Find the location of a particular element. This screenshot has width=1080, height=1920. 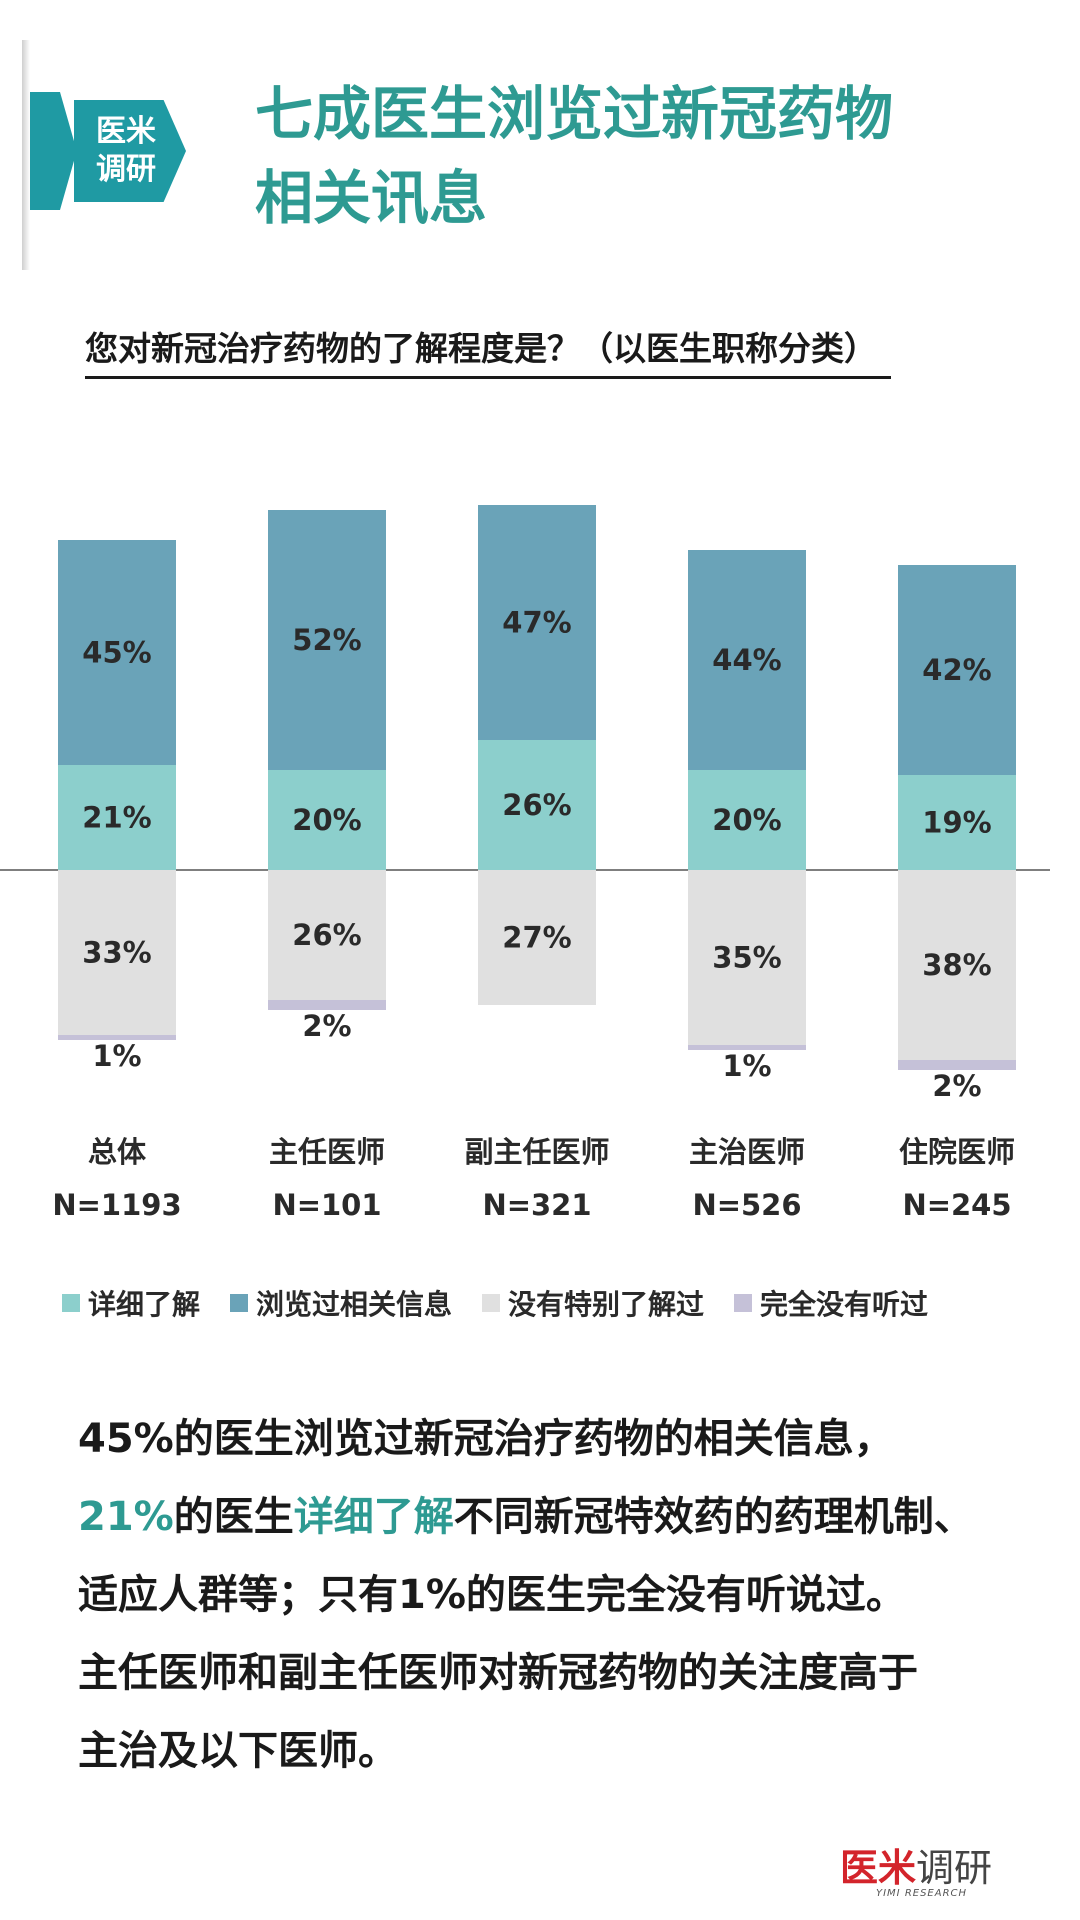

data-label: 27% is located at coordinates (536, 938).